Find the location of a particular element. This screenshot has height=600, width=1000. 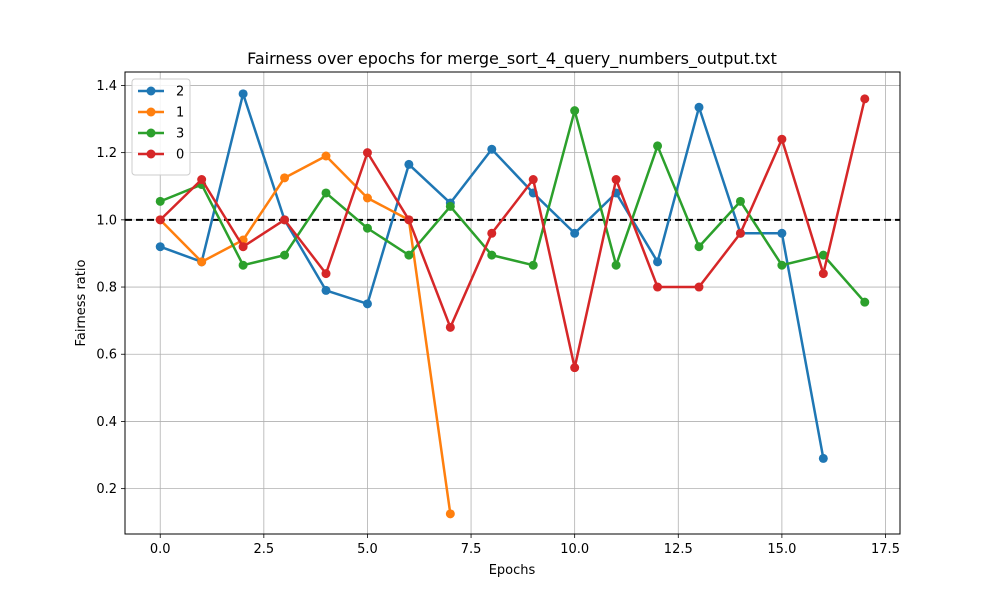

y-tick-label: 0.6 is located at coordinates (106, 355).